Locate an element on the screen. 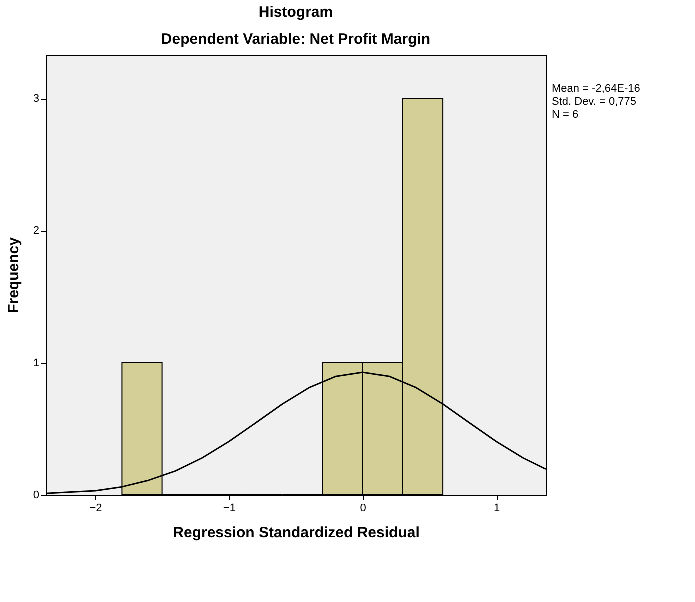  x-tick-label: 1 is located at coordinates (497, 508).